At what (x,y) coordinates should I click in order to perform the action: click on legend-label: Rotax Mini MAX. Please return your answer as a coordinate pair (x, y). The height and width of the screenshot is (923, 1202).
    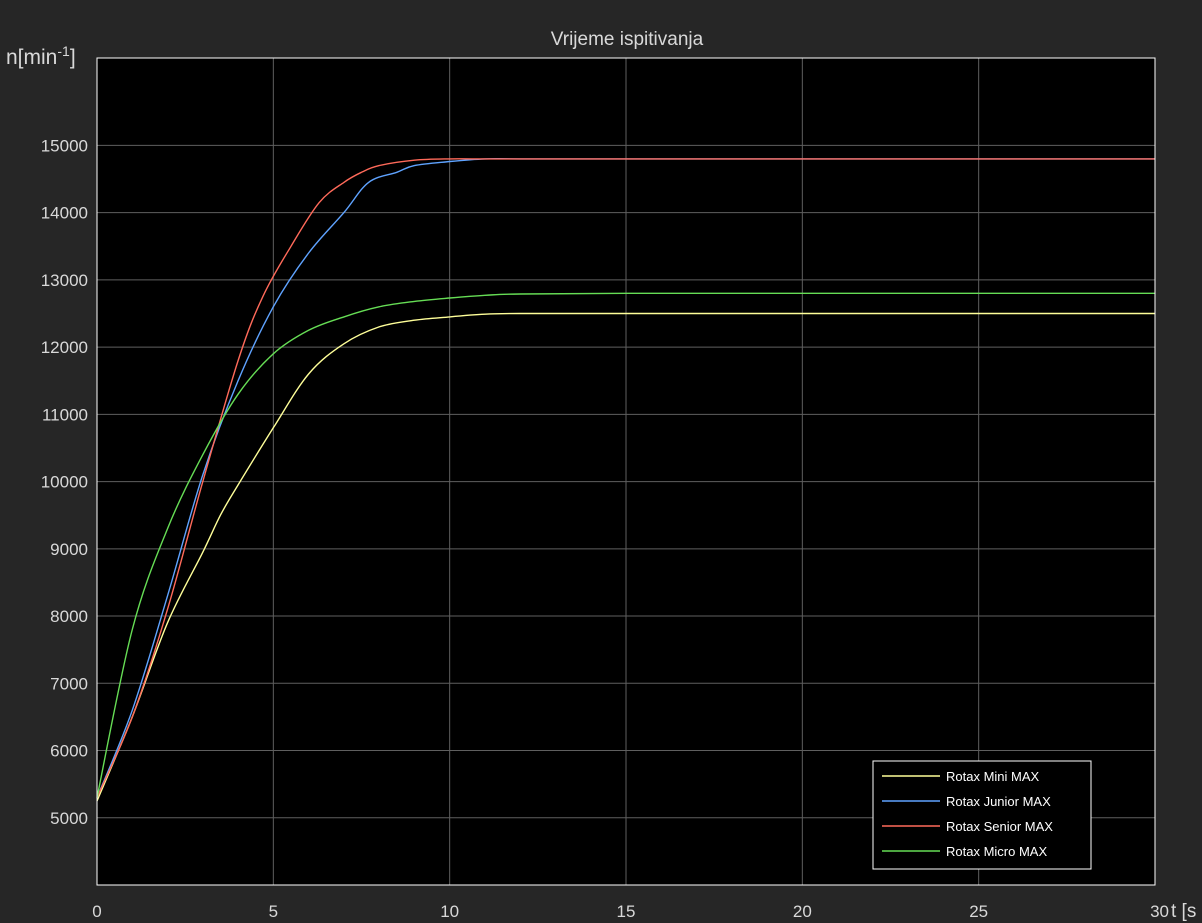
    Looking at the image, I should click on (993, 776).